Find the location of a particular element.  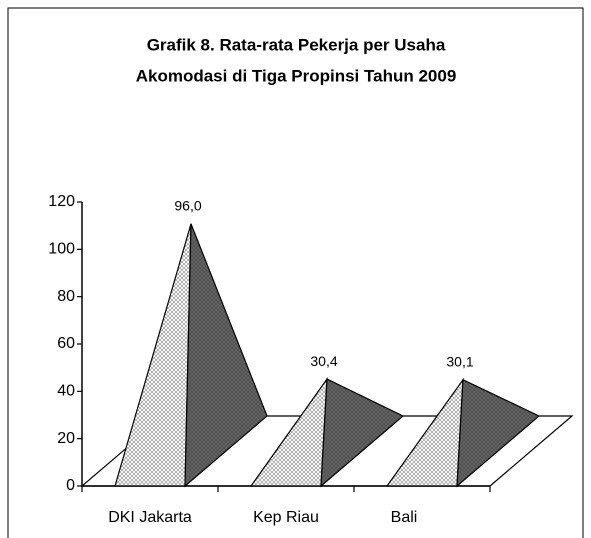

x-tick-label: Bali is located at coordinates (404, 517).